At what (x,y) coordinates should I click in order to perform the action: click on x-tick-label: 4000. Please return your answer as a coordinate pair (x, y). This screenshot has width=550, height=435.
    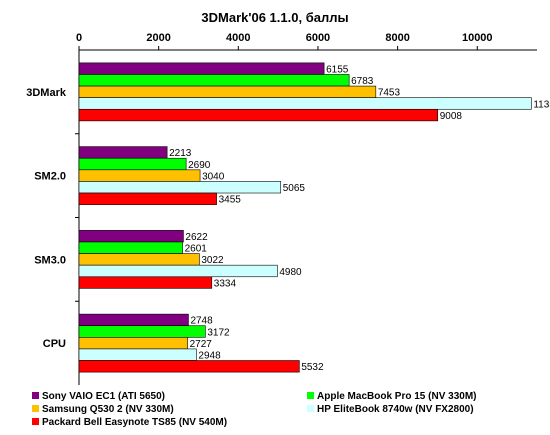
    Looking at the image, I should click on (238, 38).